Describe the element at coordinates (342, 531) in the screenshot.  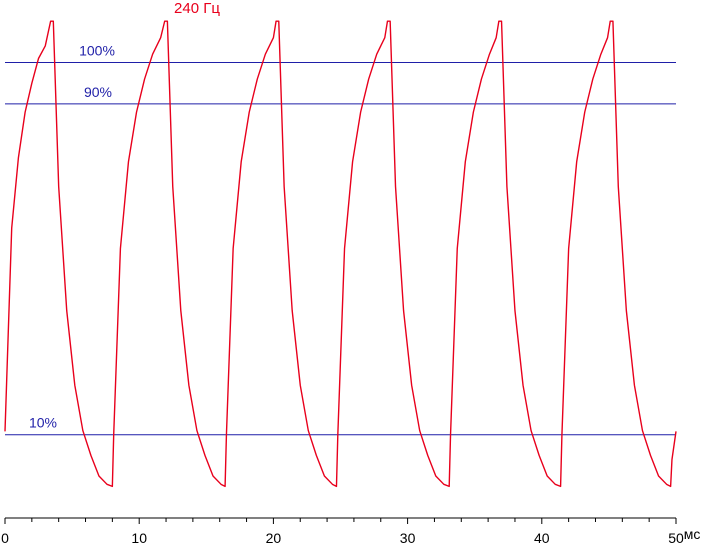
I see `x-axis: 0 10 20 30 40 50` at that location.